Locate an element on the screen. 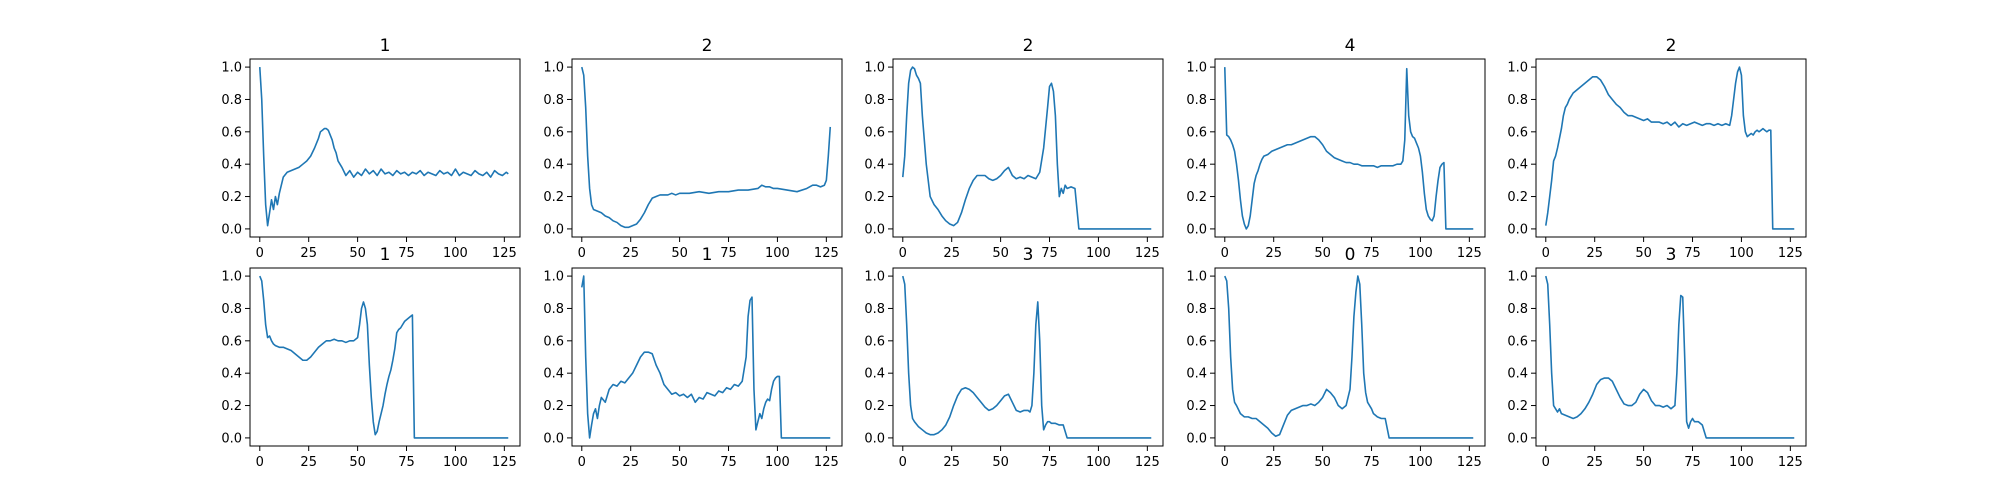  subplot-6: 1 0 25 50 75 100 125 0.0 0.2 0.4 0.6 0.8 1.0 is located at coordinates (371, 357).